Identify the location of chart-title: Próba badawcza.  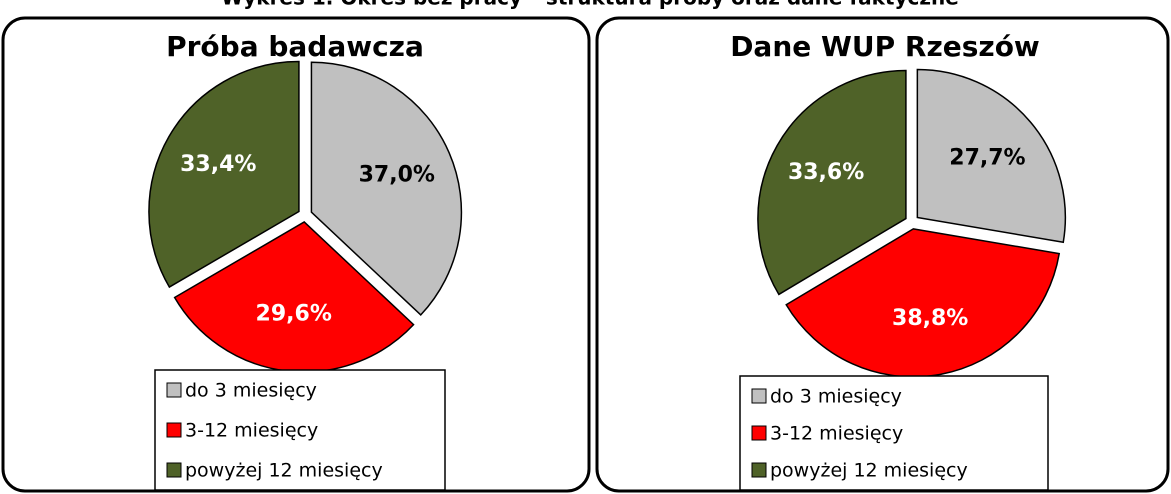
(295, 46).